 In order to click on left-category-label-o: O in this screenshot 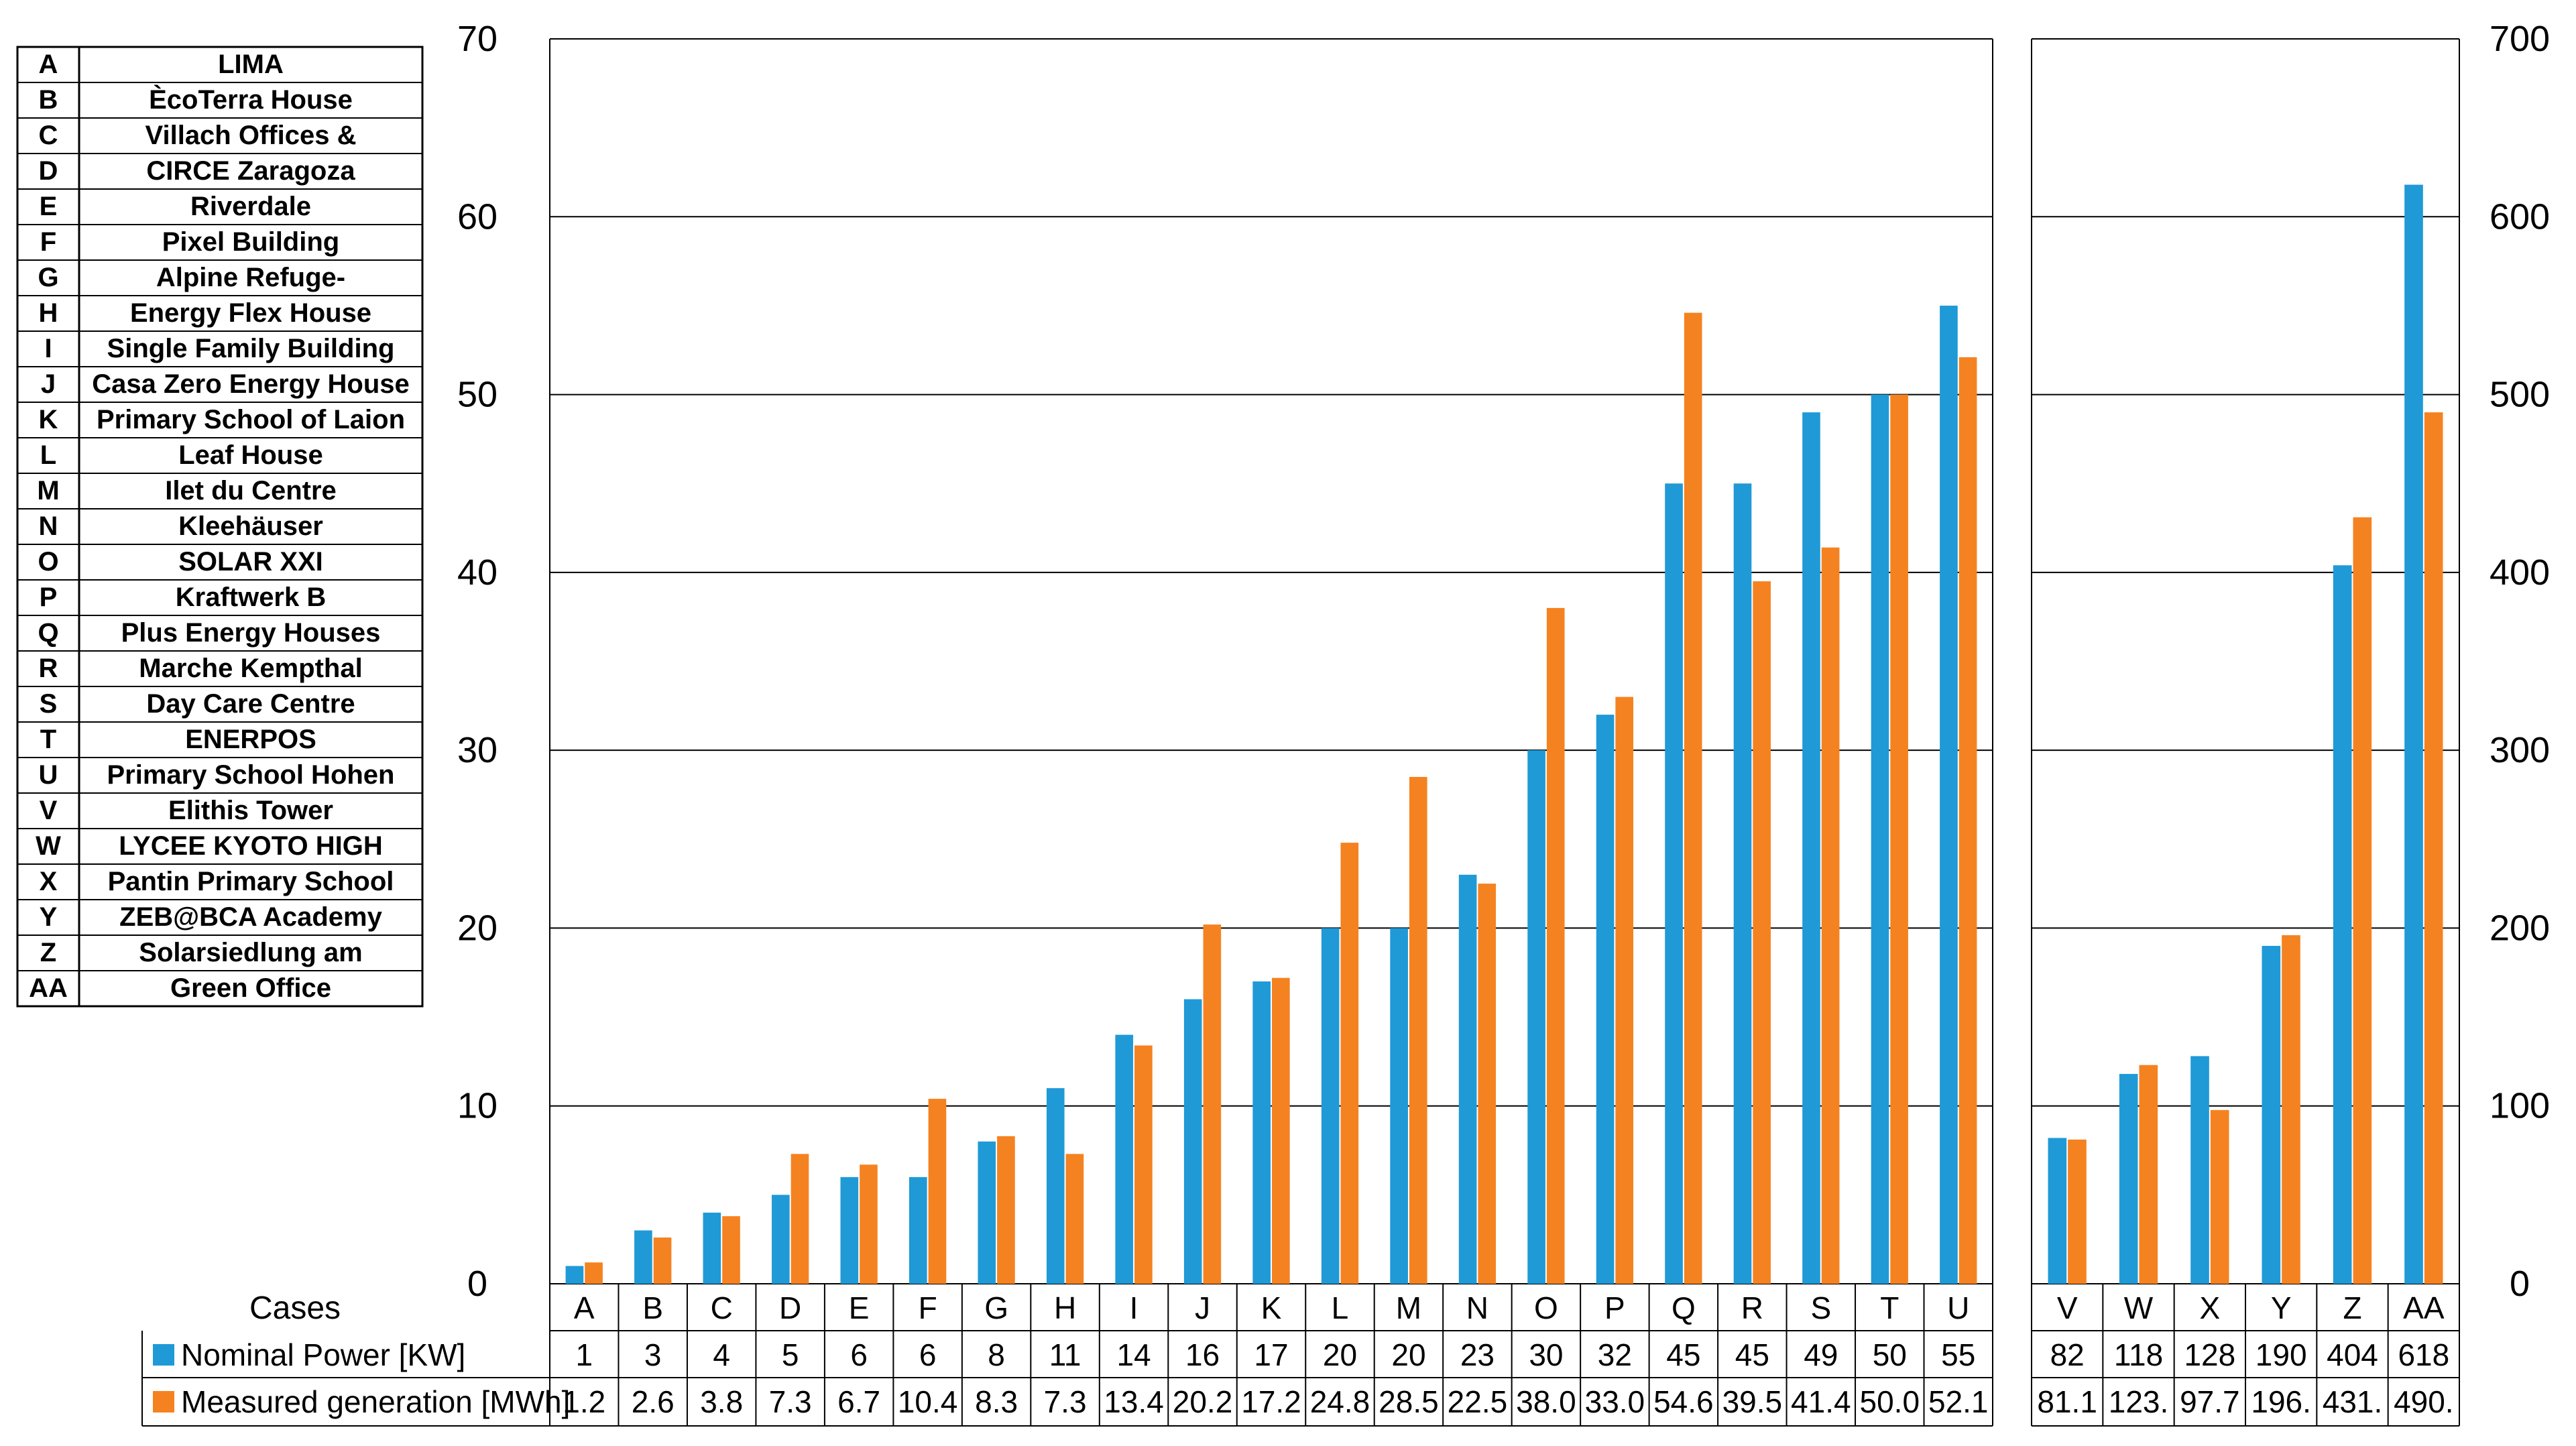, I will do `click(1546, 1307)`.